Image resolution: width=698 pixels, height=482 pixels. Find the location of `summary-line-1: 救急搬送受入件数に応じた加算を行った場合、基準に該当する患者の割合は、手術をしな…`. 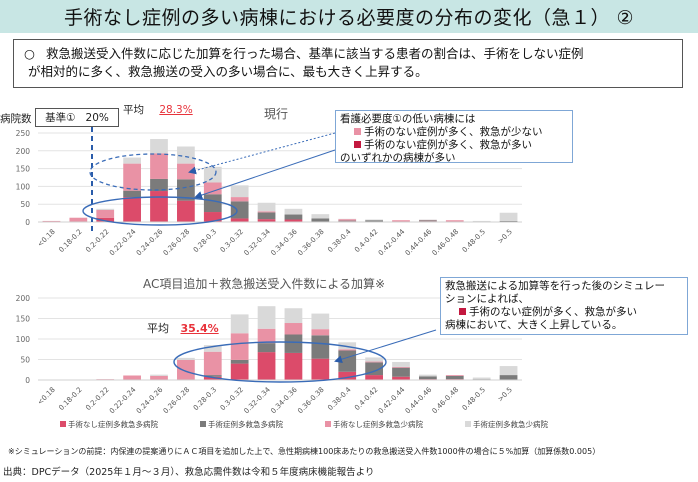

summary-line-1: 救急搬送受入件数に応じた加算を行った場合、基準に該当する患者の割合は、手術をしな… is located at coordinates (315, 53).